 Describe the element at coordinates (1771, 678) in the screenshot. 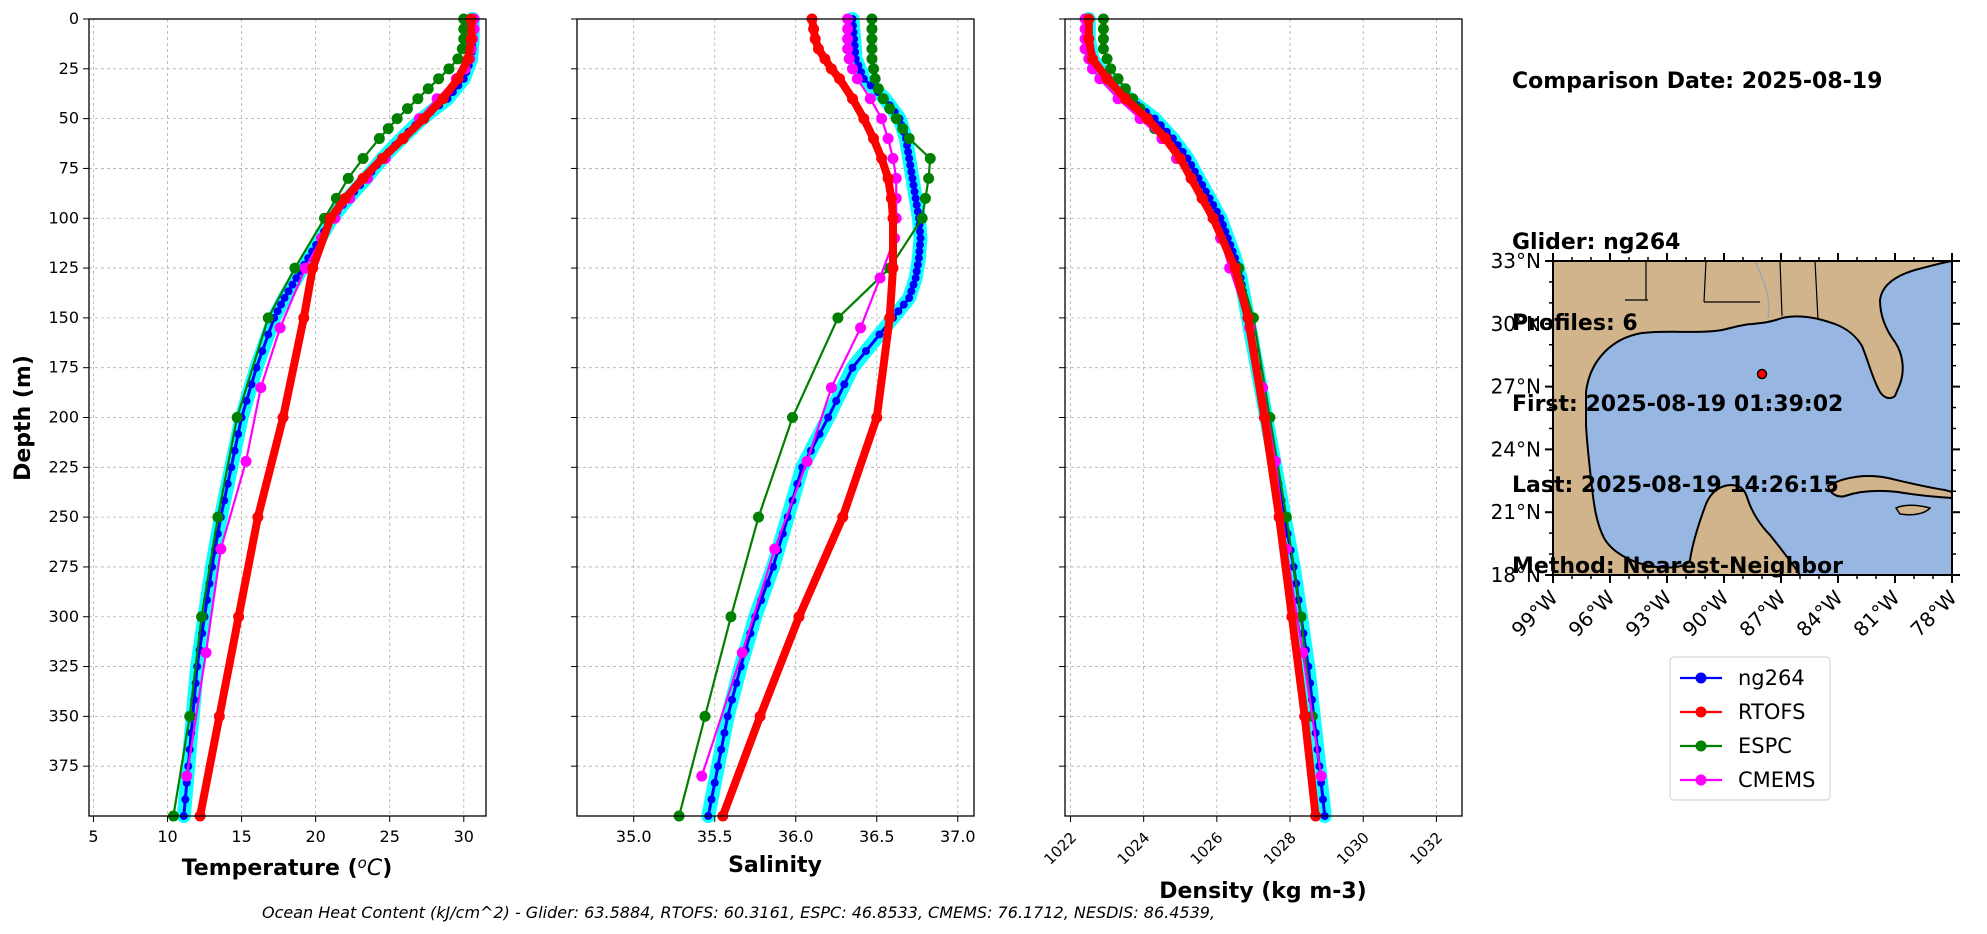

I see `legend-label-ng264: ng264` at that location.